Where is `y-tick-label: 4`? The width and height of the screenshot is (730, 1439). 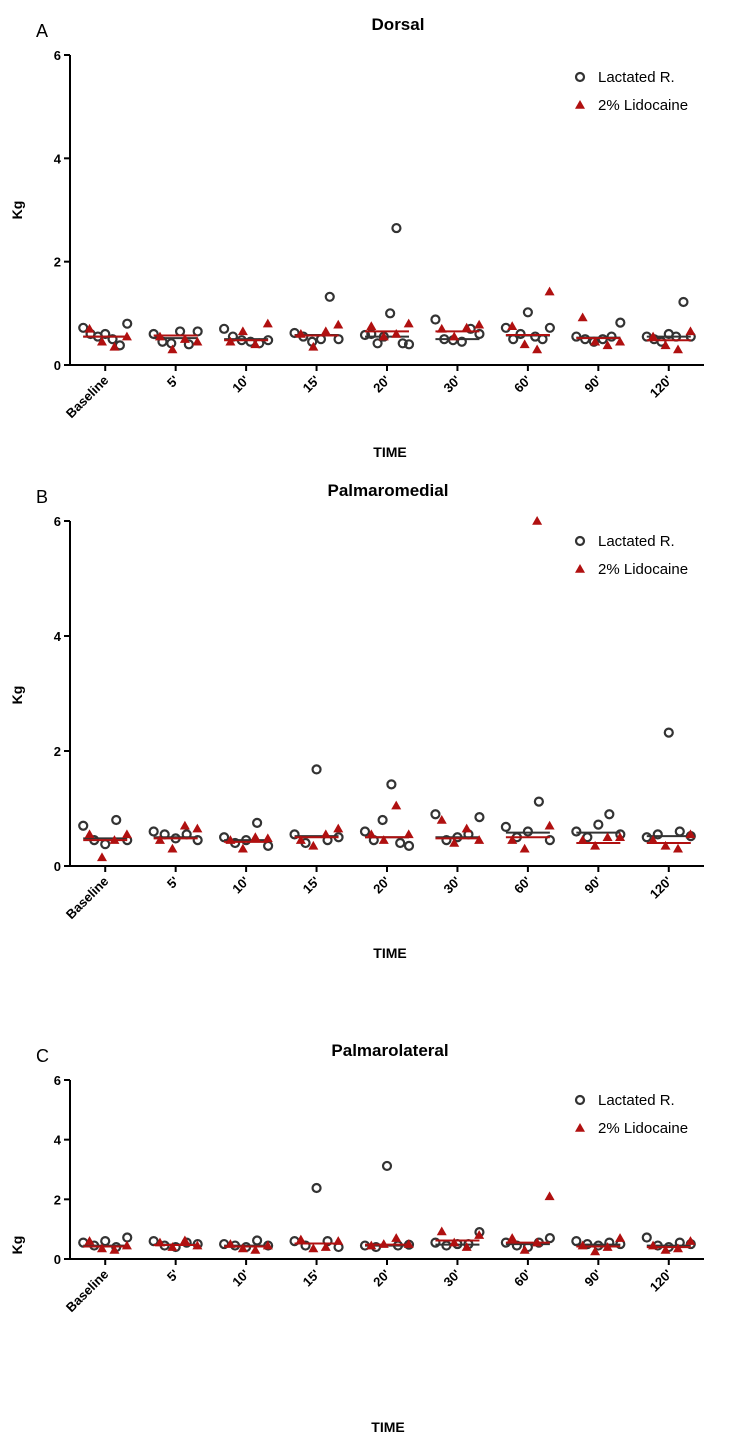
y-tick-label: 4 is located at coordinates (58, 1140).